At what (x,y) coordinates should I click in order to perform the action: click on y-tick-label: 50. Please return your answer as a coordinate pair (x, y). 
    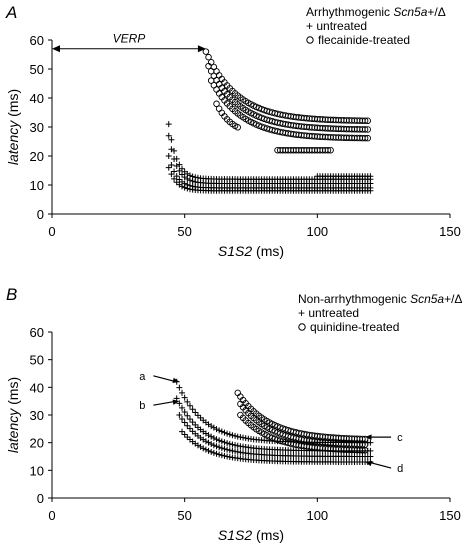
    Looking at the image, I should click on (37, 69).